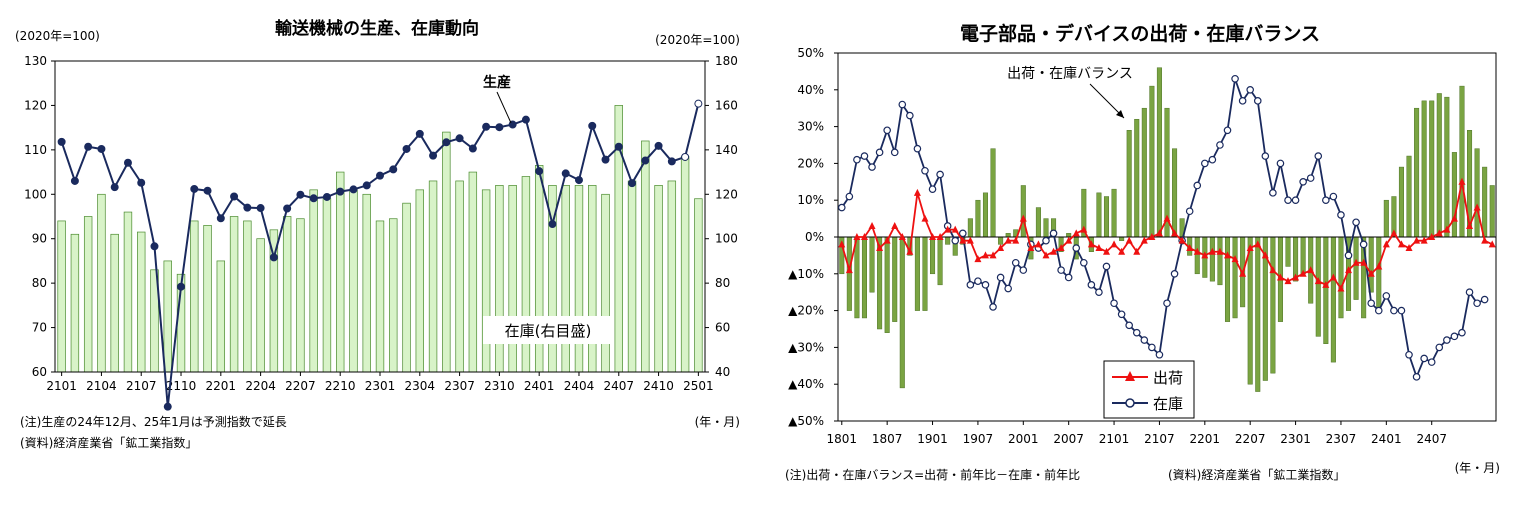  I want to click on left-x-tick-label: 2204, so click(260, 386).